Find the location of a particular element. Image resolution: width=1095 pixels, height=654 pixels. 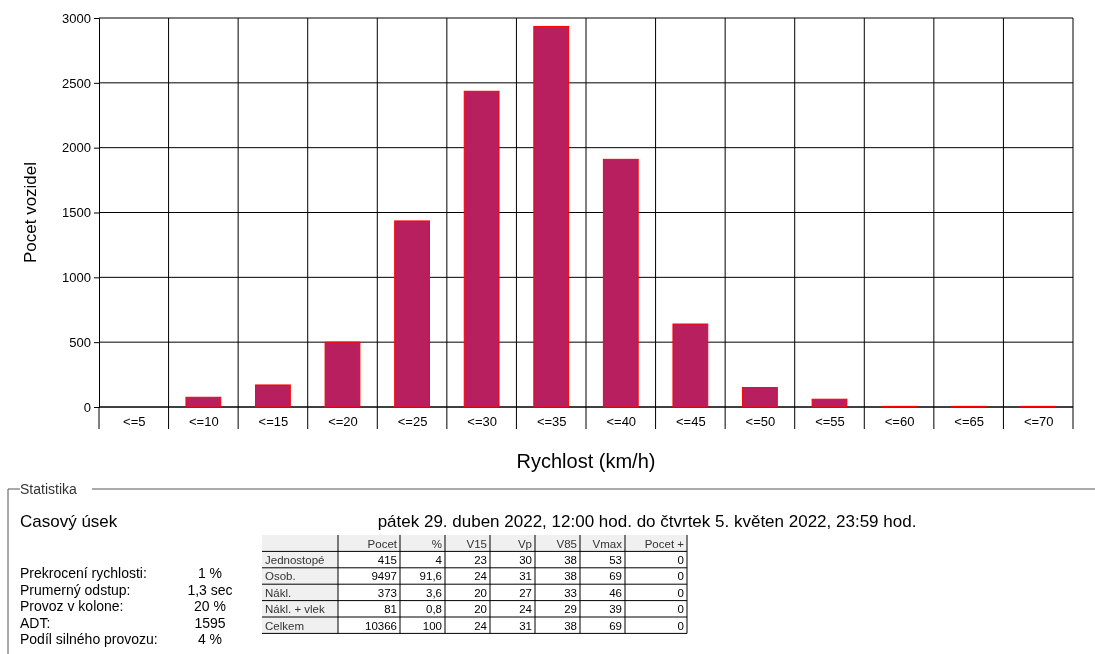

y-tick-label: 500 is located at coordinates (80, 342).